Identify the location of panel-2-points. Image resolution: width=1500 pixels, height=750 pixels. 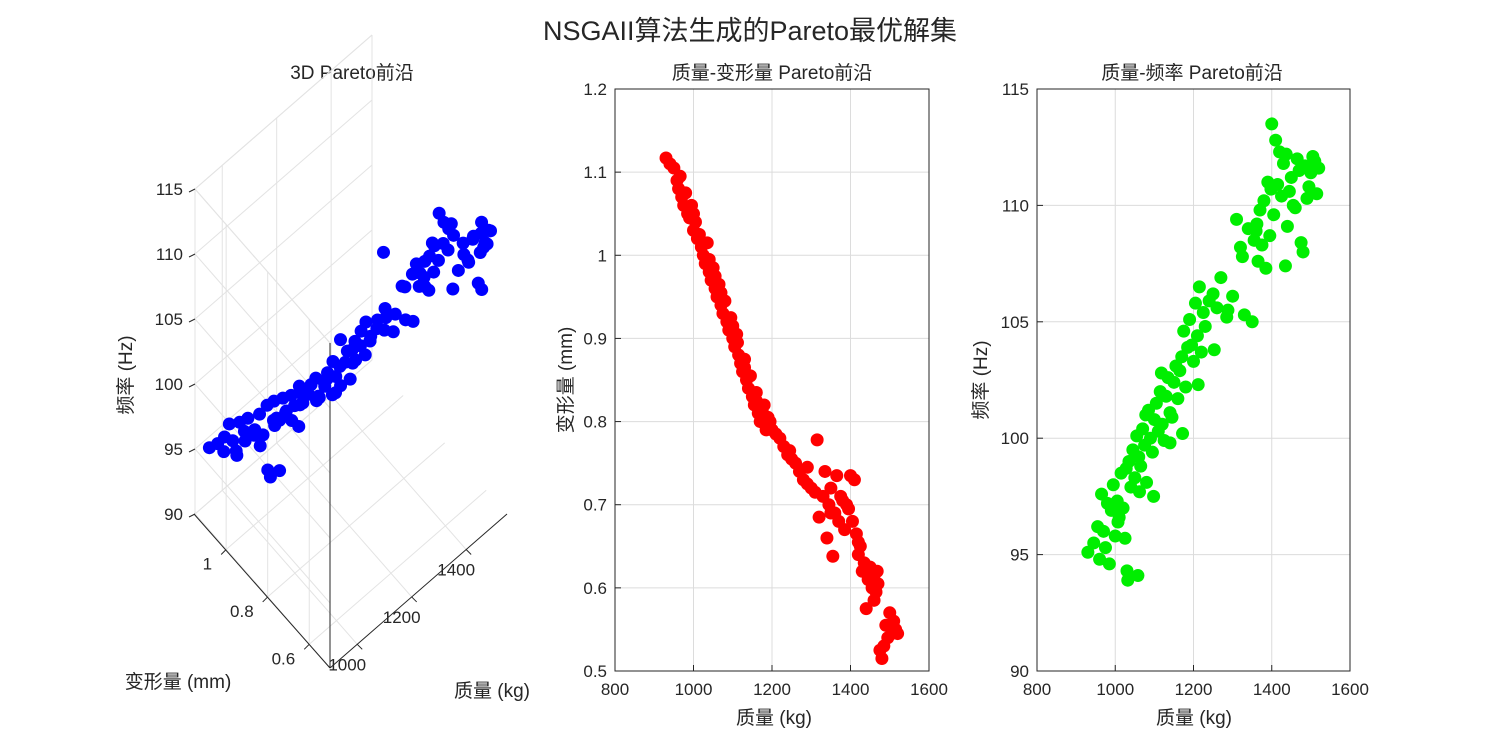
(782, 408).